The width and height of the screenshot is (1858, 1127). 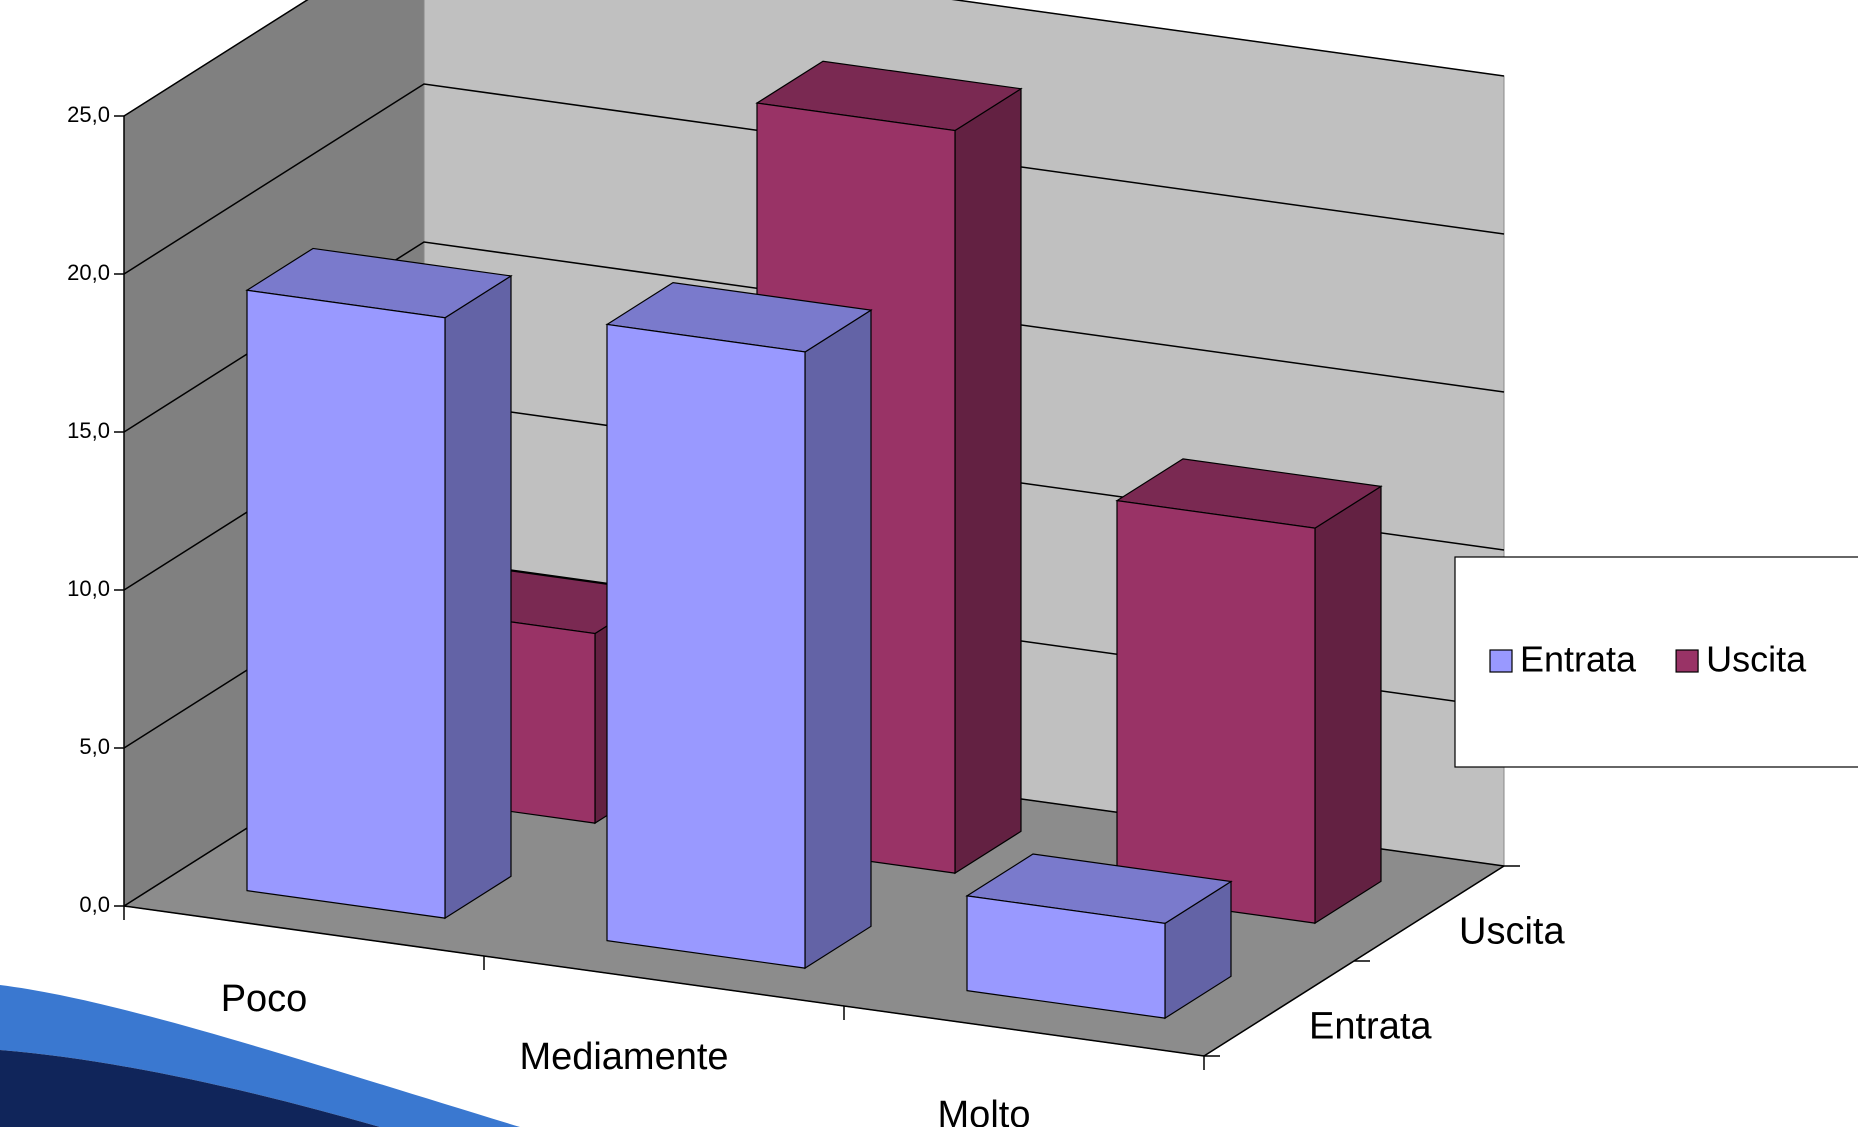 I want to click on y-tick-label: 0,0, so click(x=94, y=904).